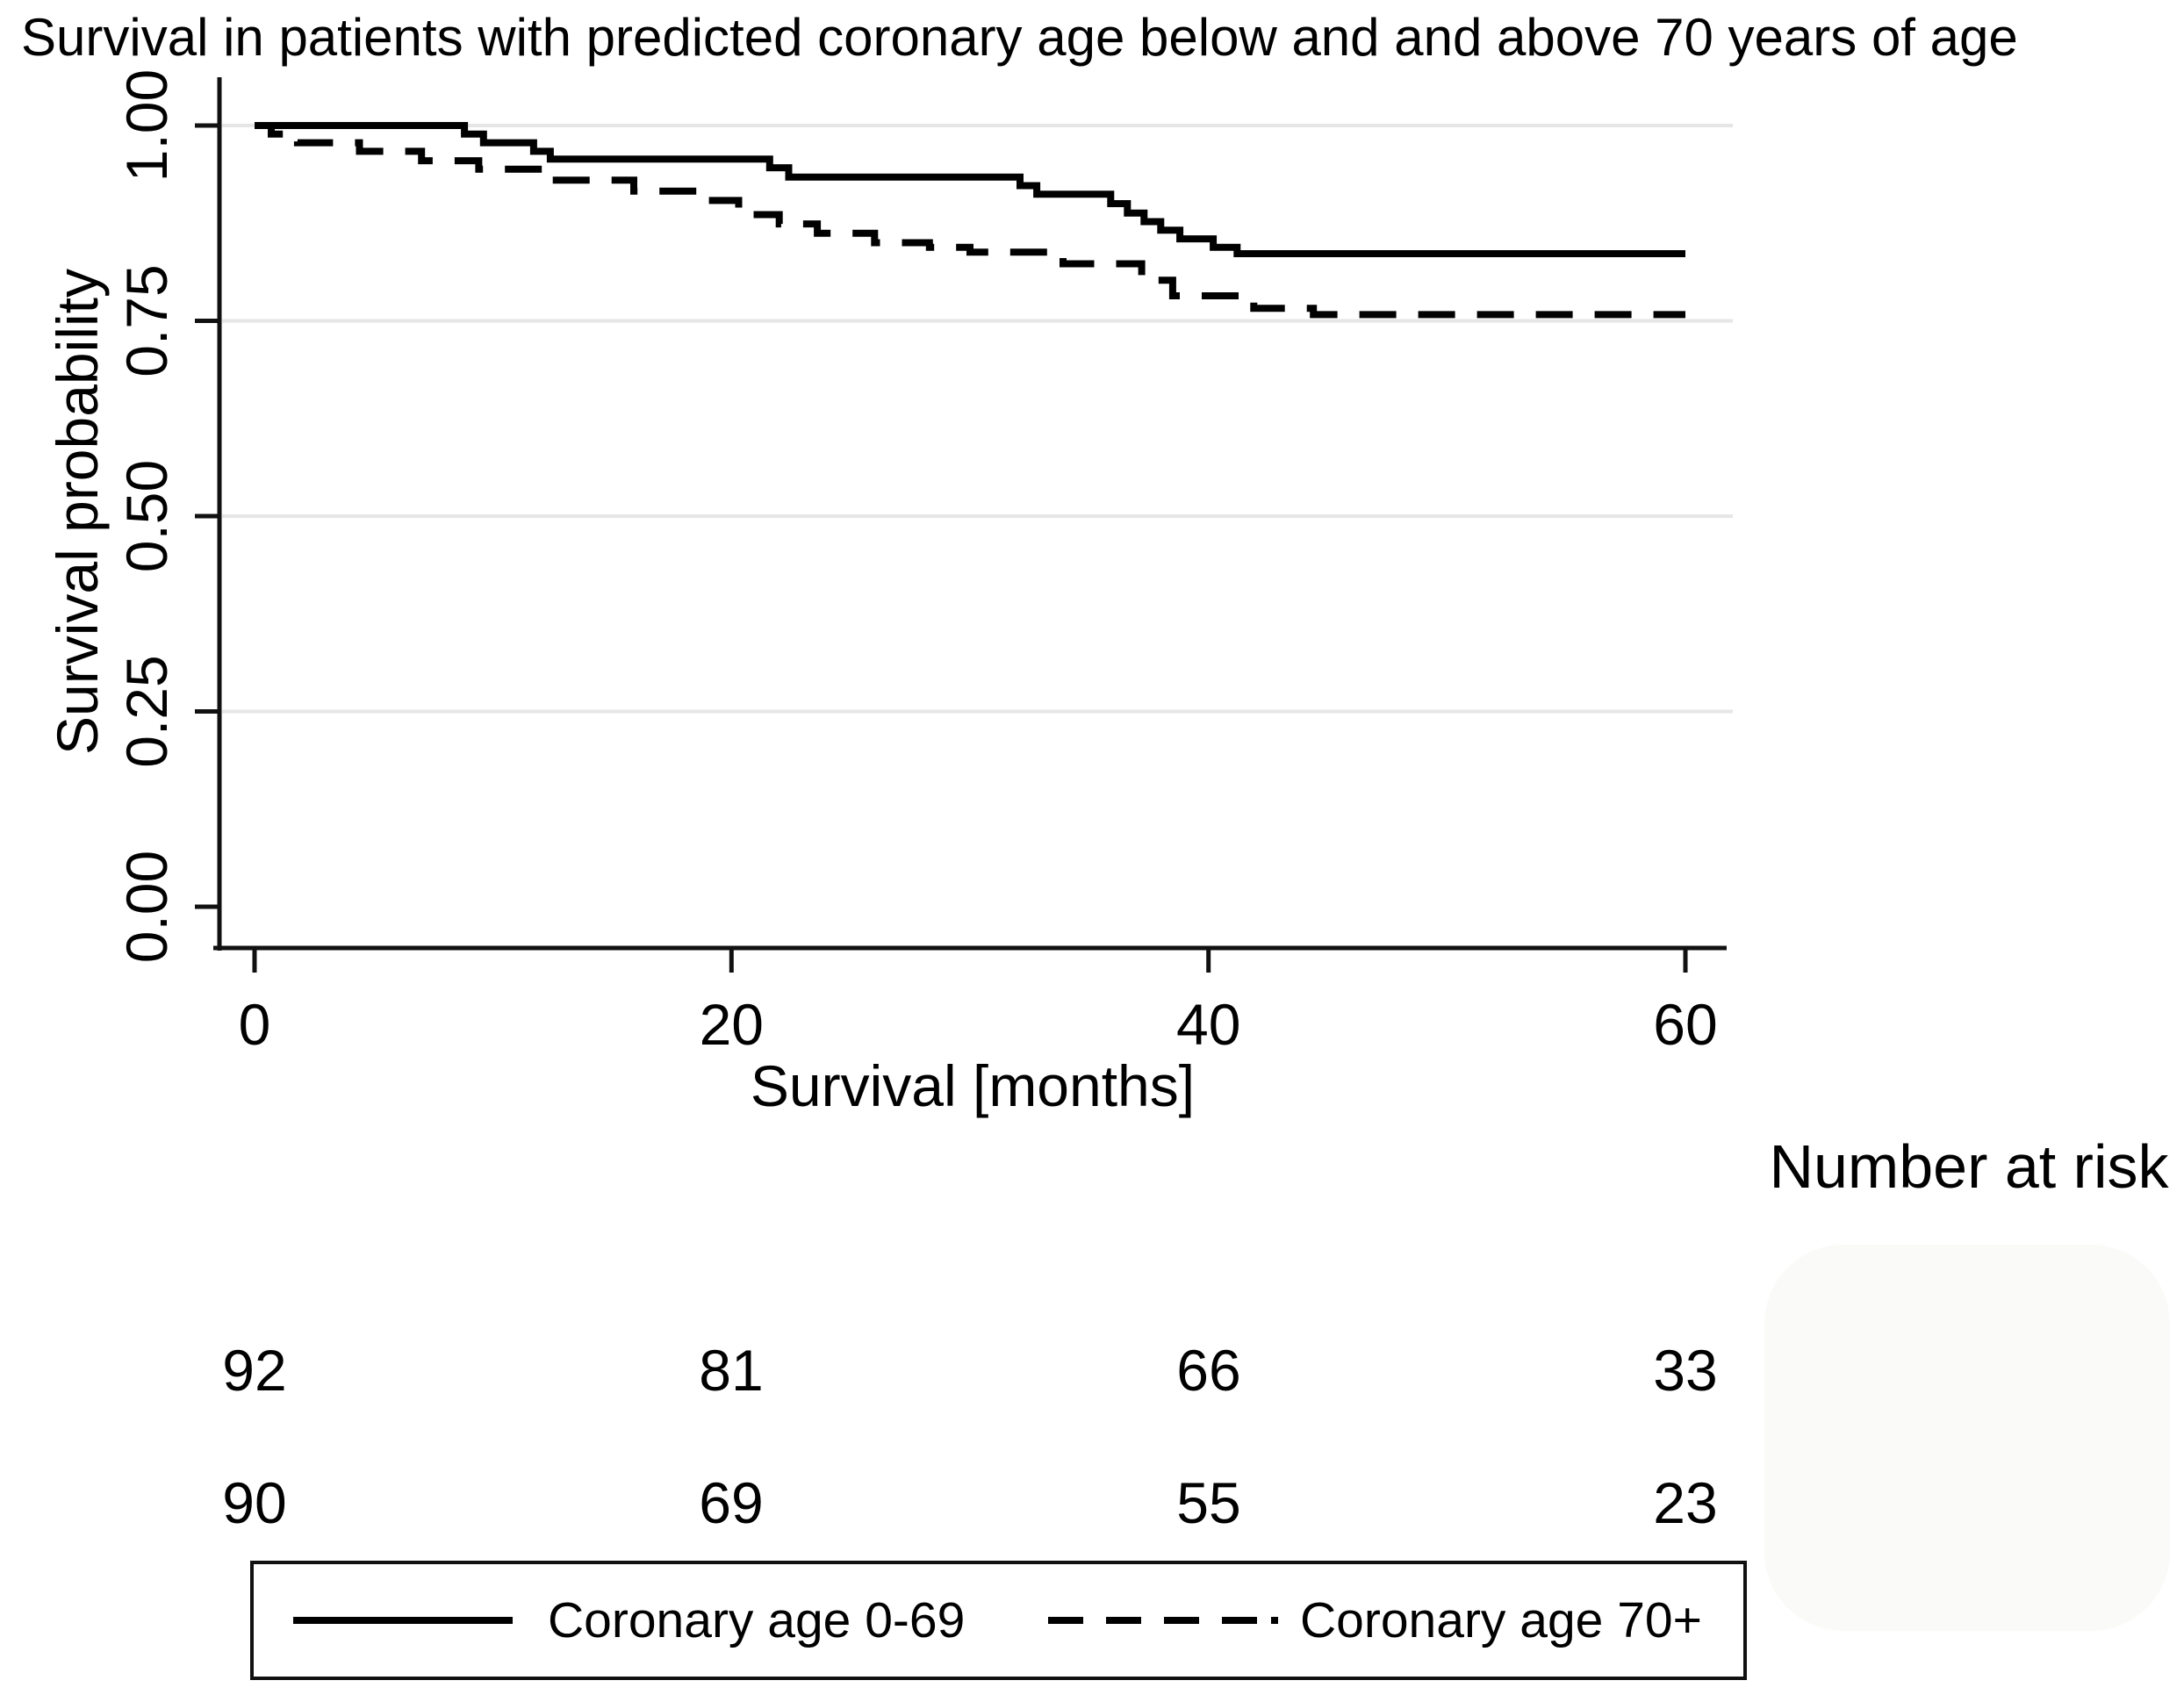 The height and width of the screenshot is (1702, 2184). What do you see at coordinates (1208, 1502) in the screenshot?
I see `risk-count-group2-t40: 55` at bounding box center [1208, 1502].